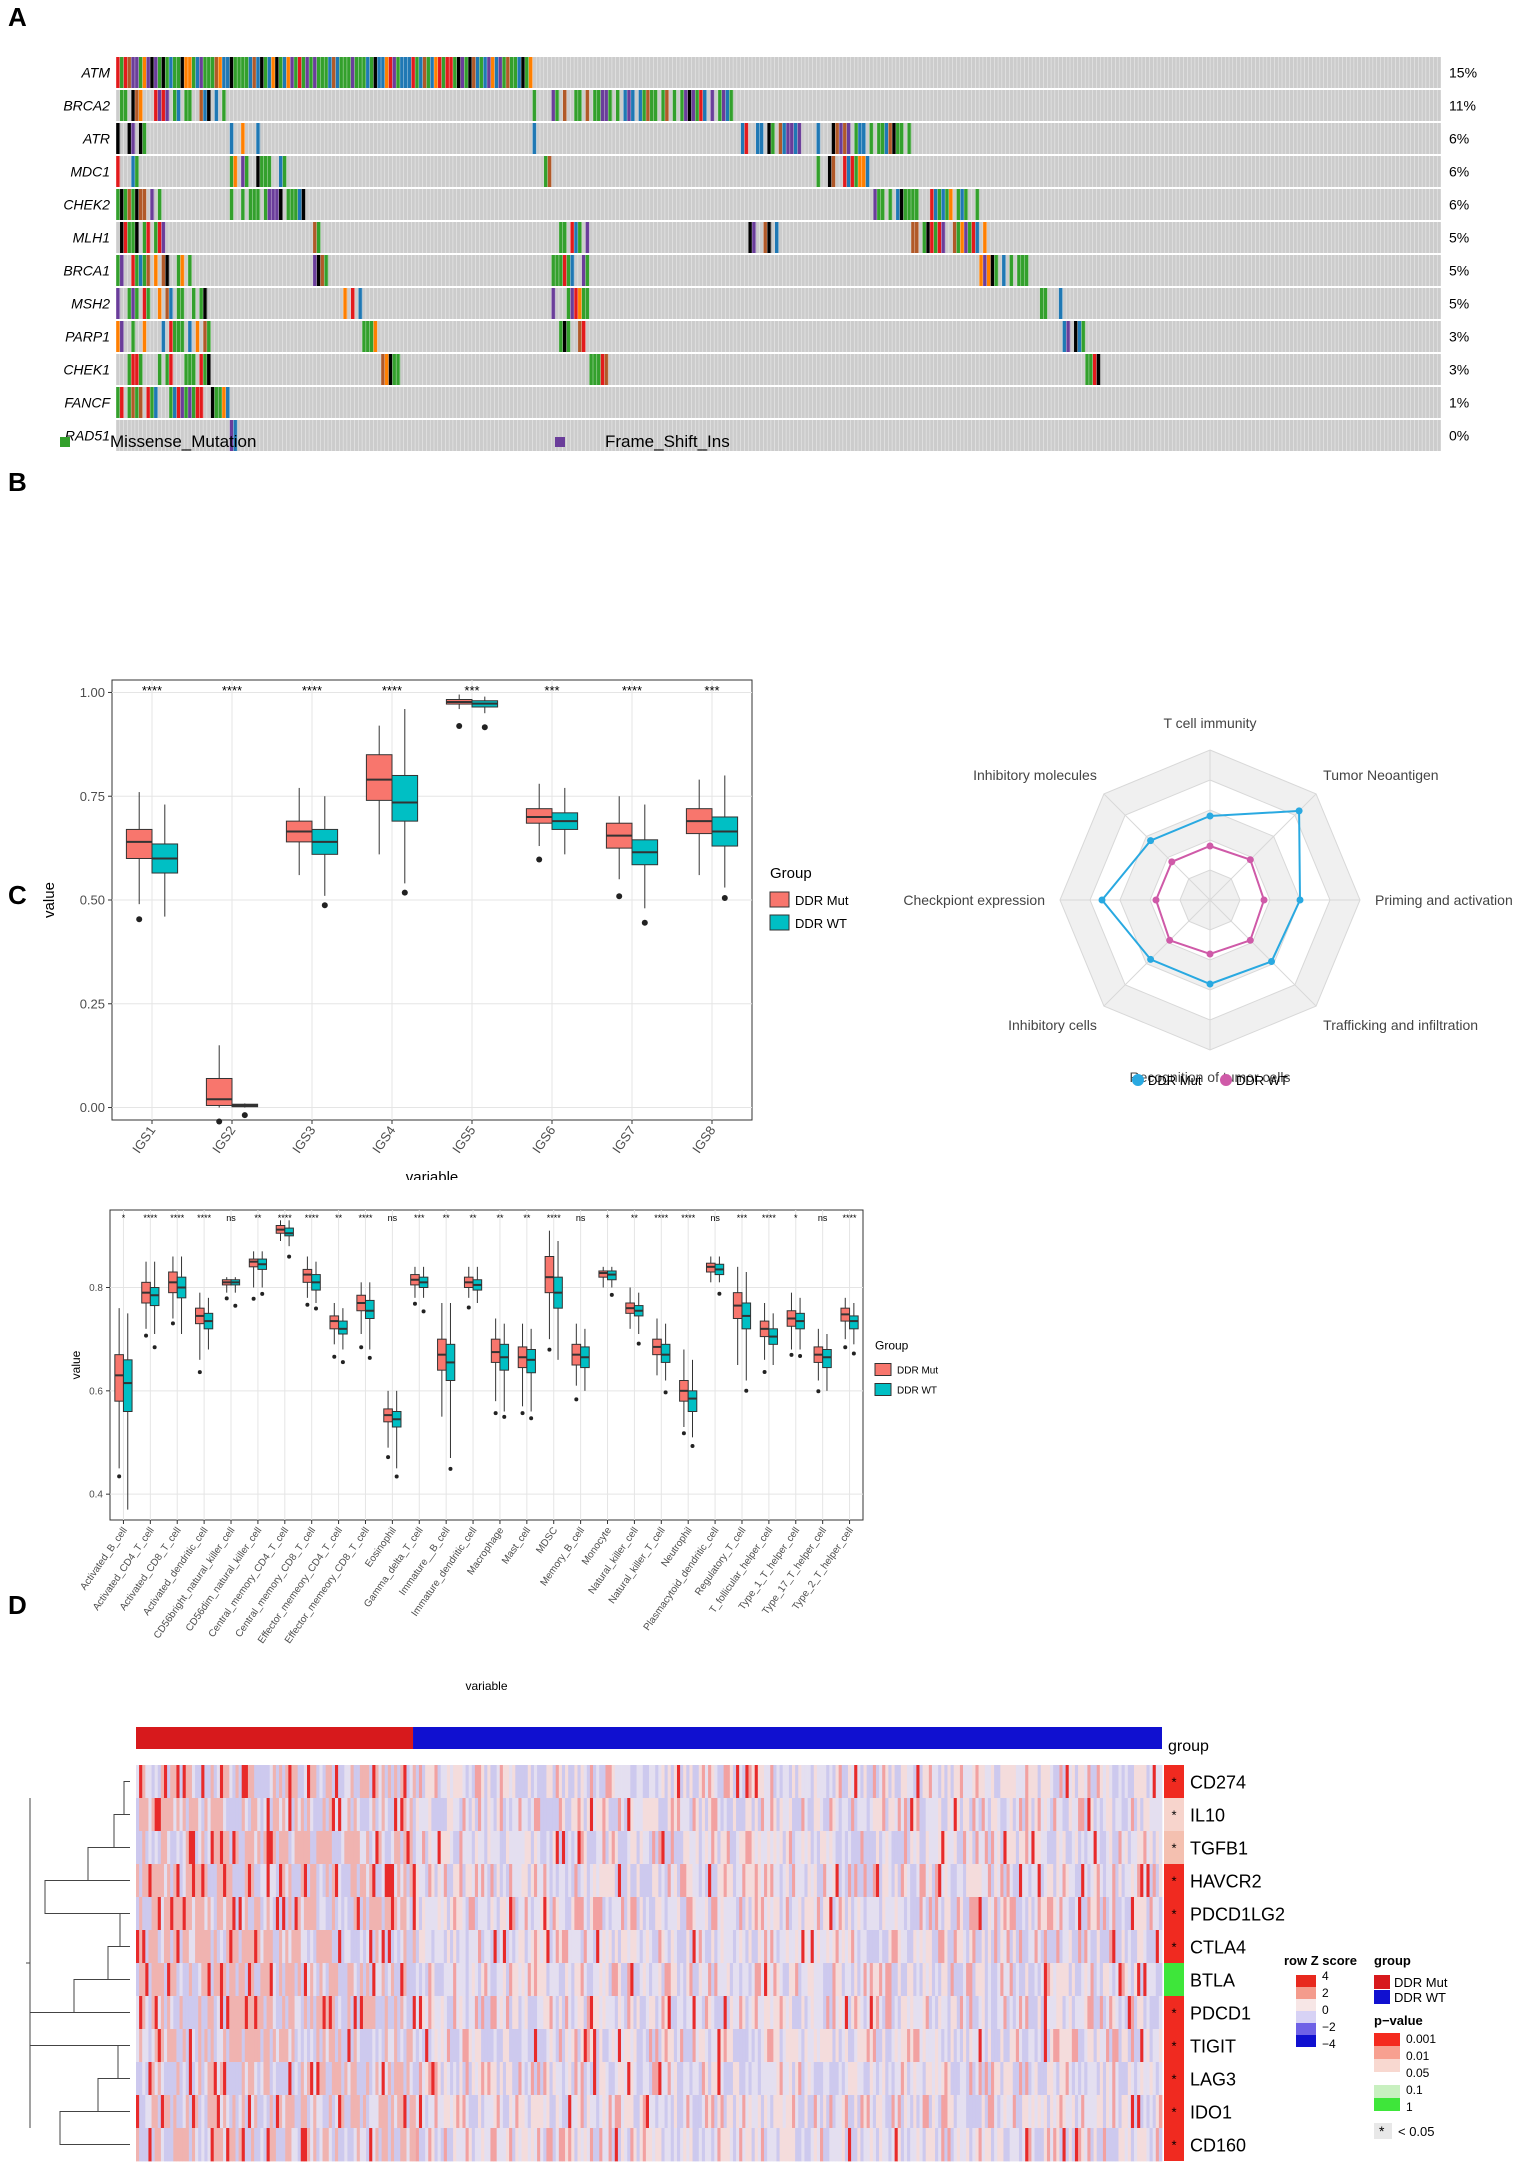 The width and height of the screenshot is (1536, 2175). What do you see at coordinates (800, 1356) in the screenshot?
I see `box-outlier` at bounding box center [800, 1356].